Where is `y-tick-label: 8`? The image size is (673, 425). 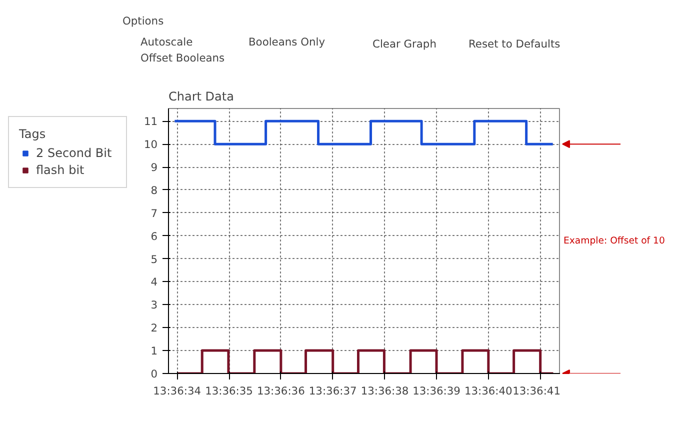 y-tick-label: 8 is located at coordinates (154, 190).